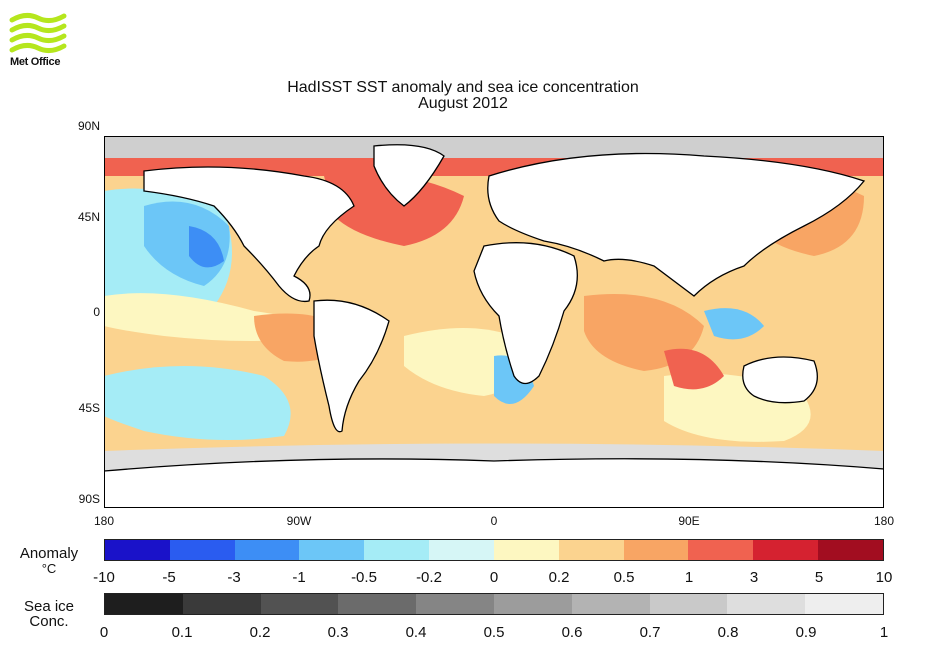 This screenshot has height=659, width=926. Describe the element at coordinates (494, 521) in the screenshot. I see `lon-label-0: 0` at that location.